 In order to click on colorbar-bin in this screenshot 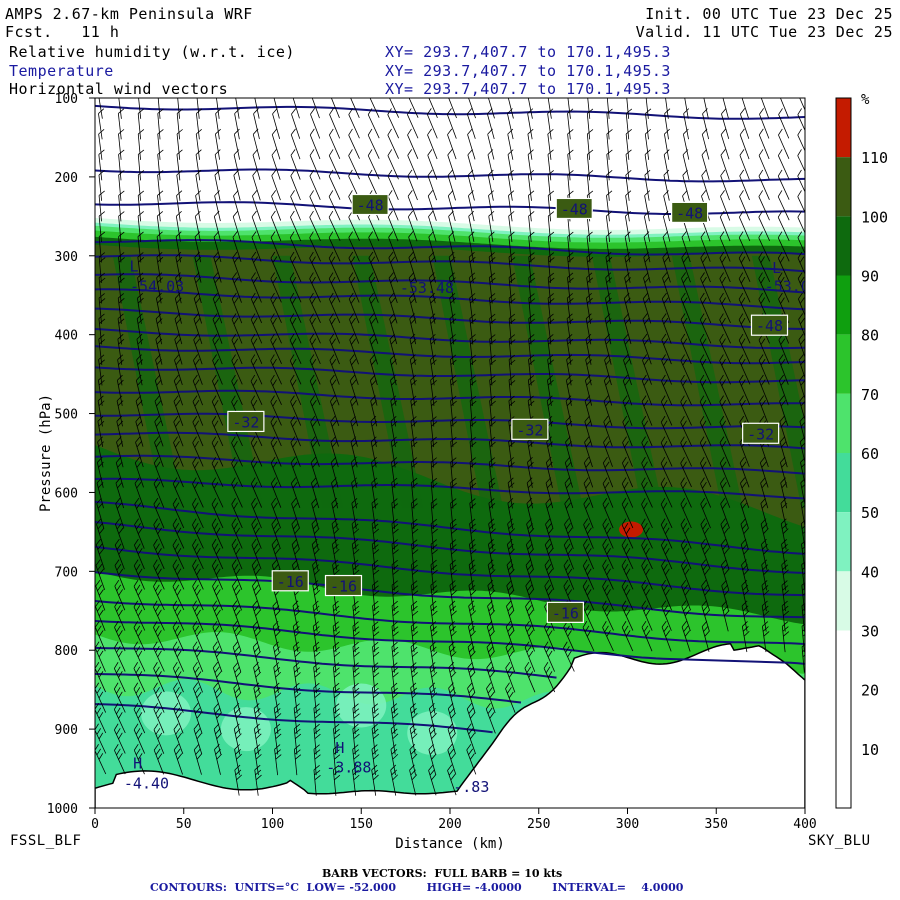, I will do `click(843, 601)`.